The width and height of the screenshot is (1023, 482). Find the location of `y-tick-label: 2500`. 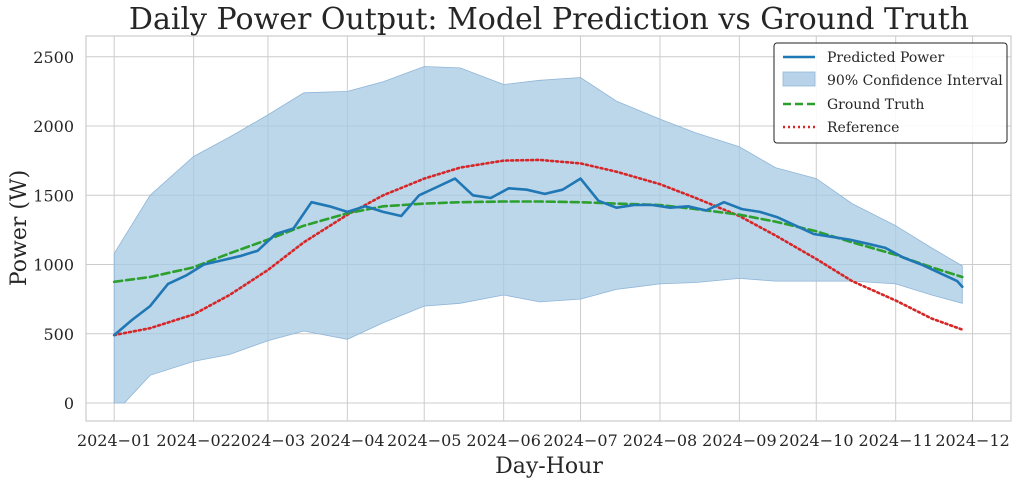

y-tick-label: 2500 is located at coordinates (53, 57).